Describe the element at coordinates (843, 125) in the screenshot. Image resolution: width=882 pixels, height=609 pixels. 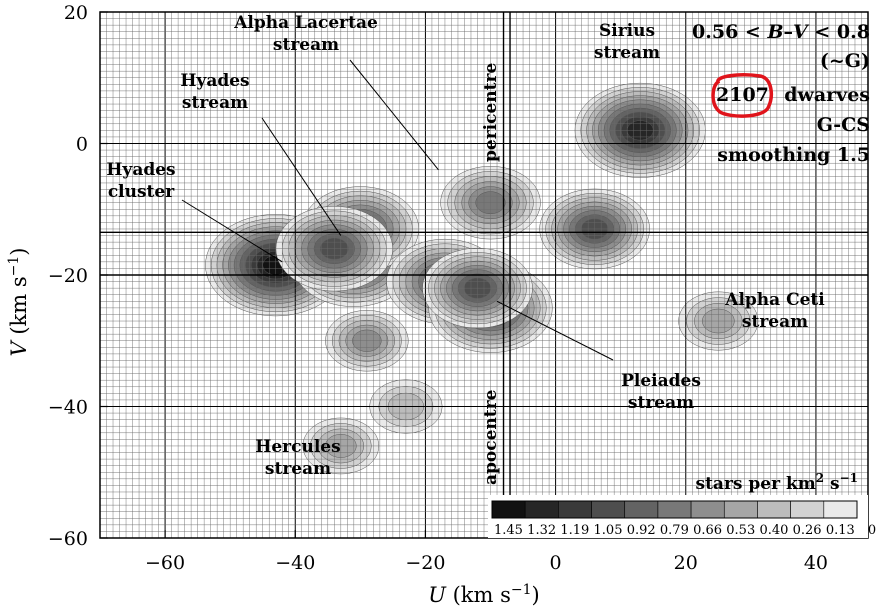
I see `info-sample: G-CS` at that location.